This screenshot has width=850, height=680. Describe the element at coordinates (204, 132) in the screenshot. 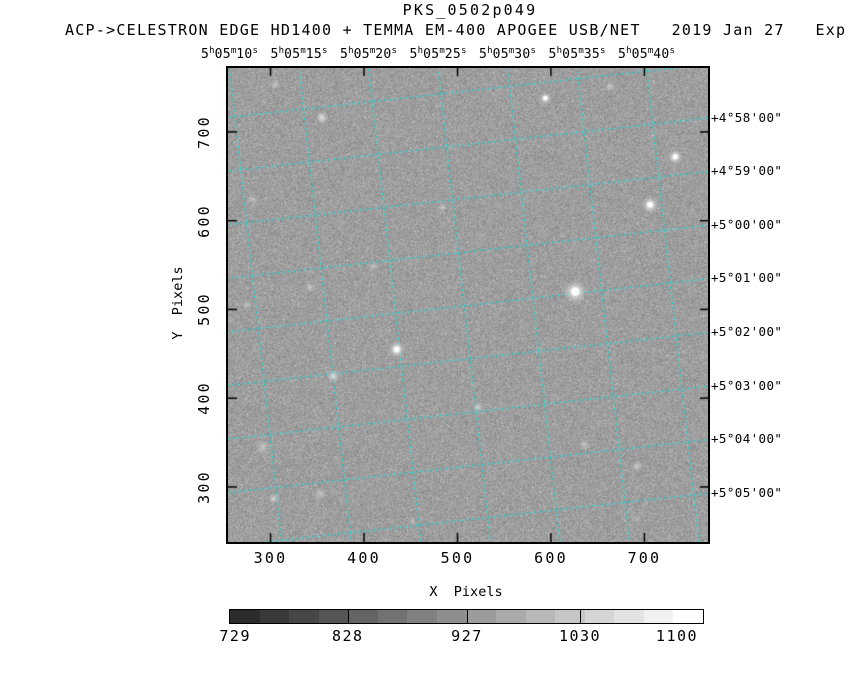

I see `y-tick-label: 700` at that location.